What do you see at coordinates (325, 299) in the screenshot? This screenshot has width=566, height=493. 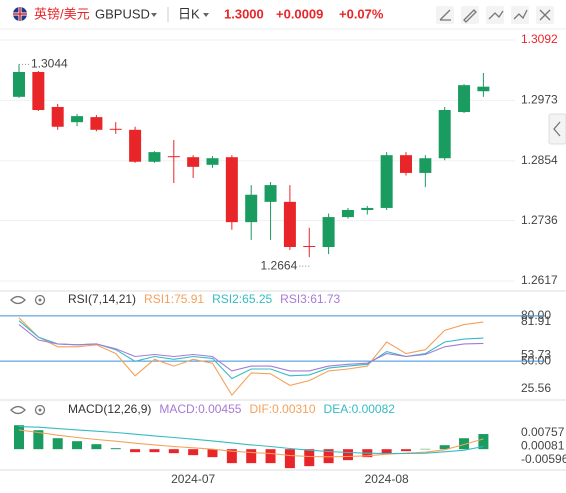 I see `legend-value: 61.73` at bounding box center [325, 299].